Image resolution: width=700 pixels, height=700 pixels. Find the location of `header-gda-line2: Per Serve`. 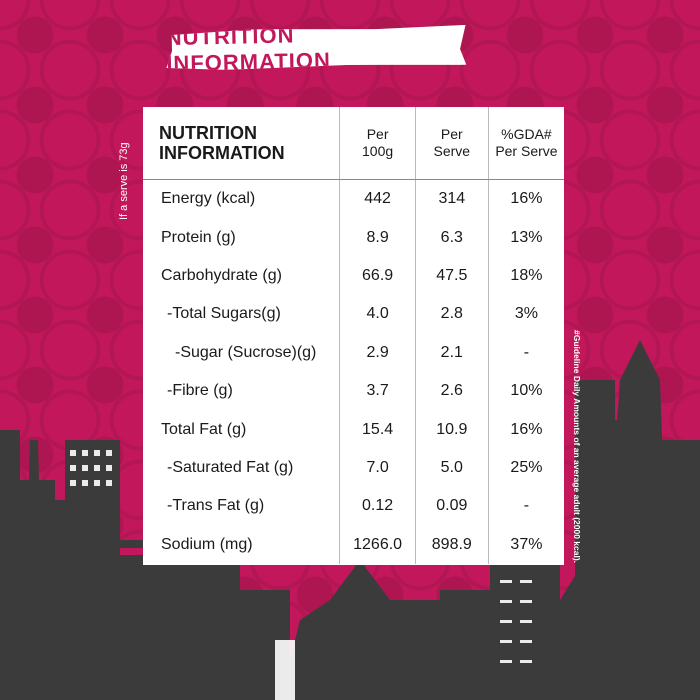

header-gda-line2: Per Serve is located at coordinates (526, 151).